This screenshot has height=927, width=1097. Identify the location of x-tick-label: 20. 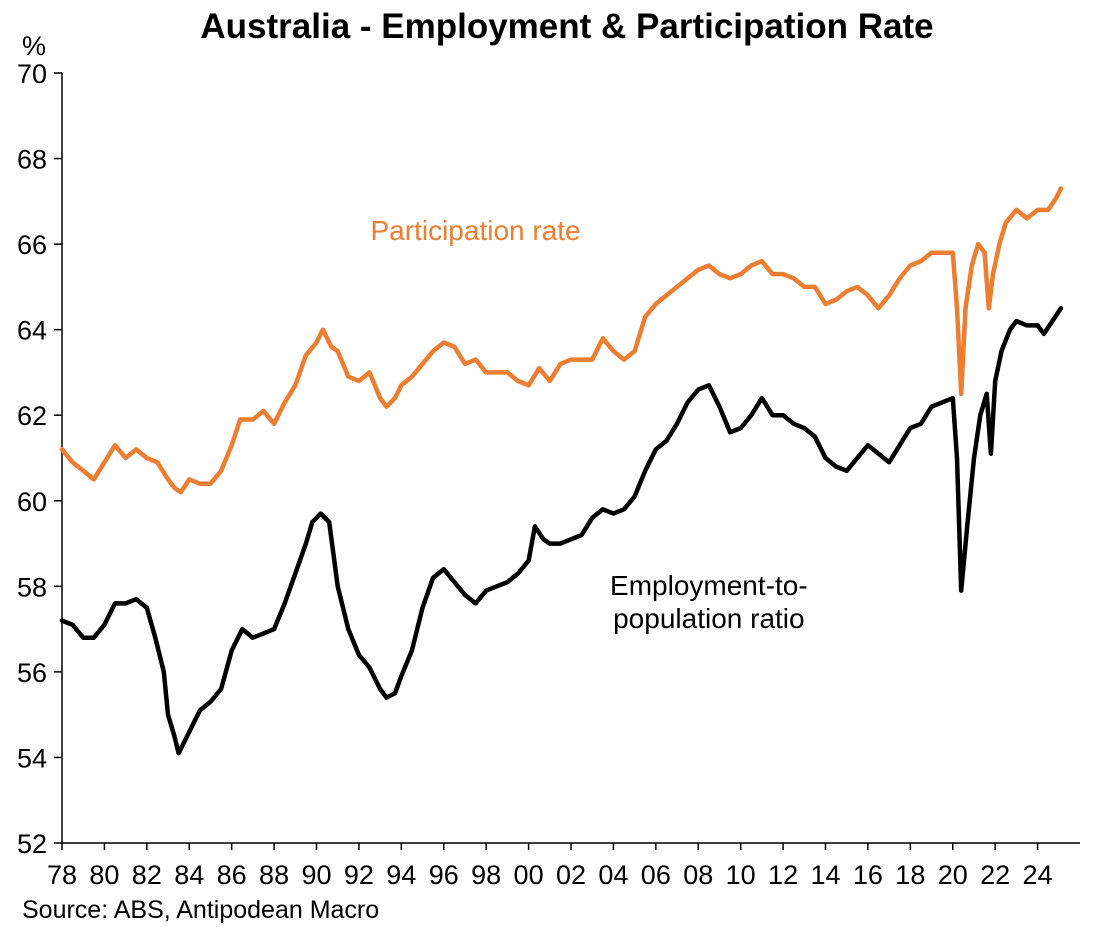
(953, 875).